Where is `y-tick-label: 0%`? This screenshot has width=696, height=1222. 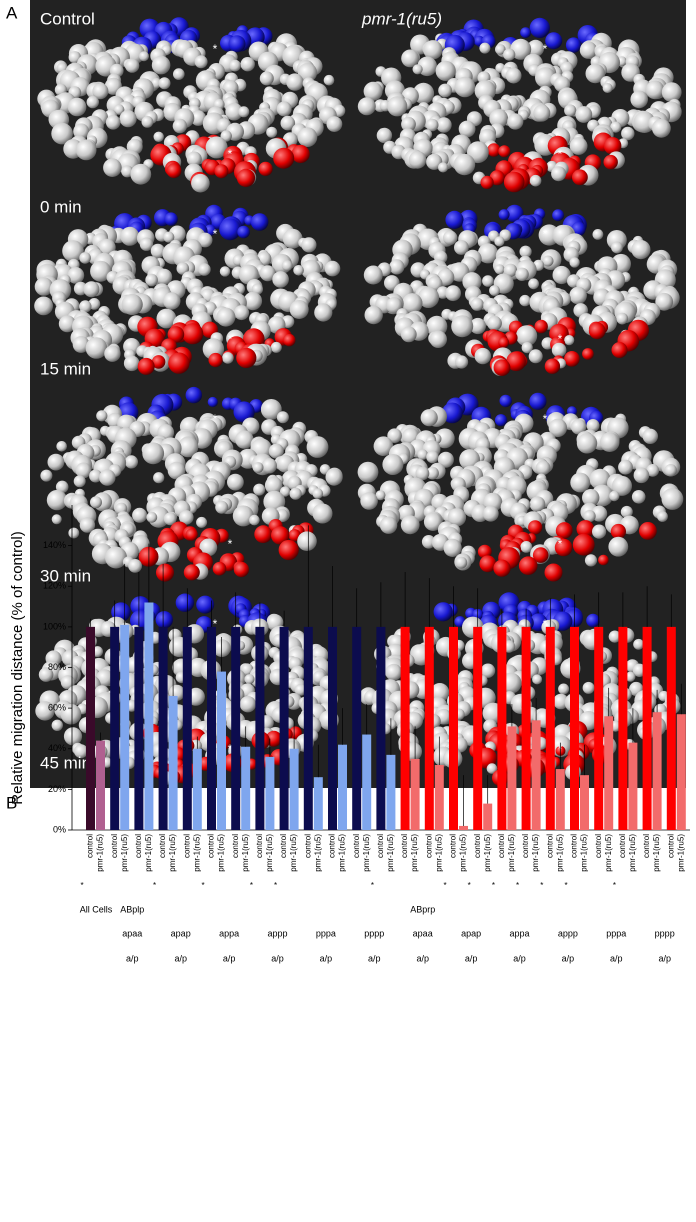 y-tick-label: 0% is located at coordinates (59, 829).